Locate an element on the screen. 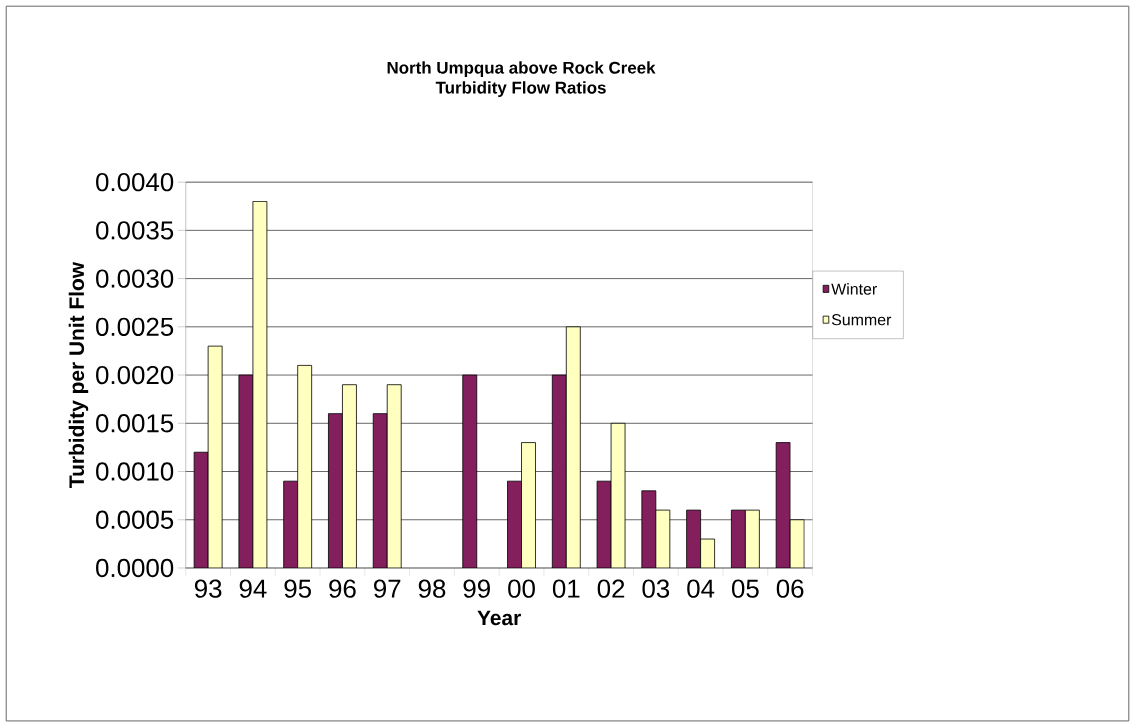 This screenshot has height=727, width=1135. y-tick-label: 0.0030 is located at coordinates (135, 278).